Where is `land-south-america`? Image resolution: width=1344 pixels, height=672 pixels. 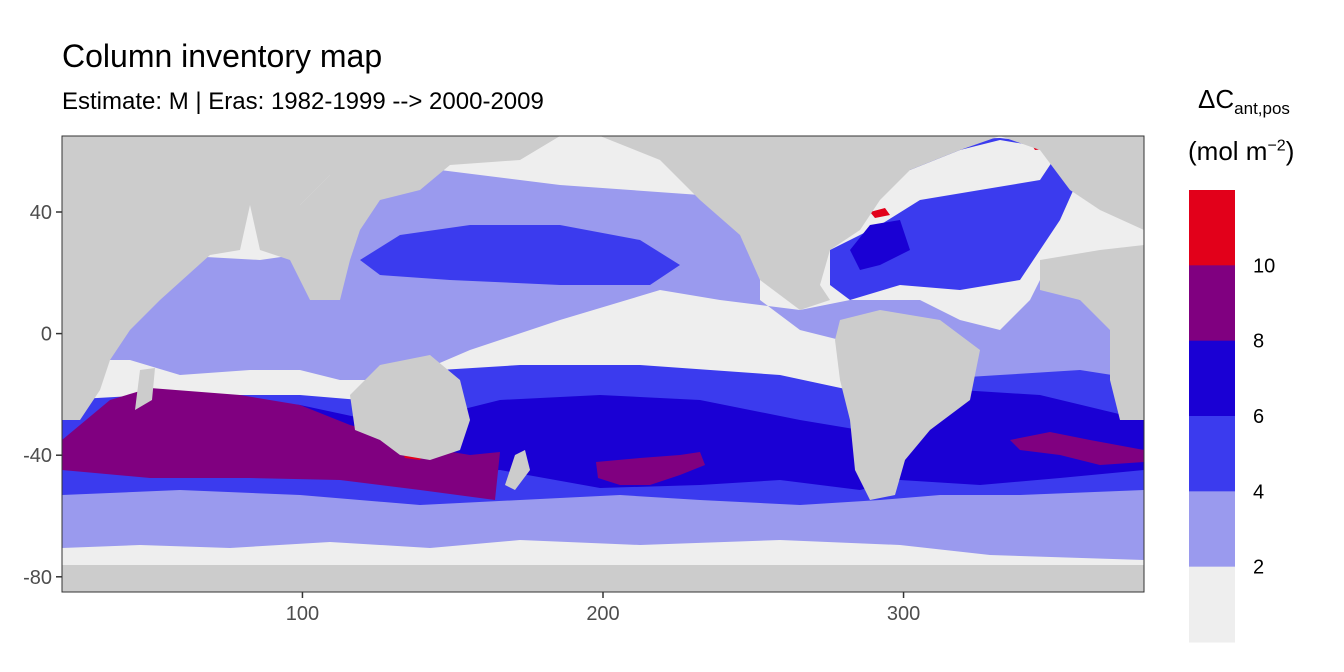
land-south-america is located at coordinates (907, 405).